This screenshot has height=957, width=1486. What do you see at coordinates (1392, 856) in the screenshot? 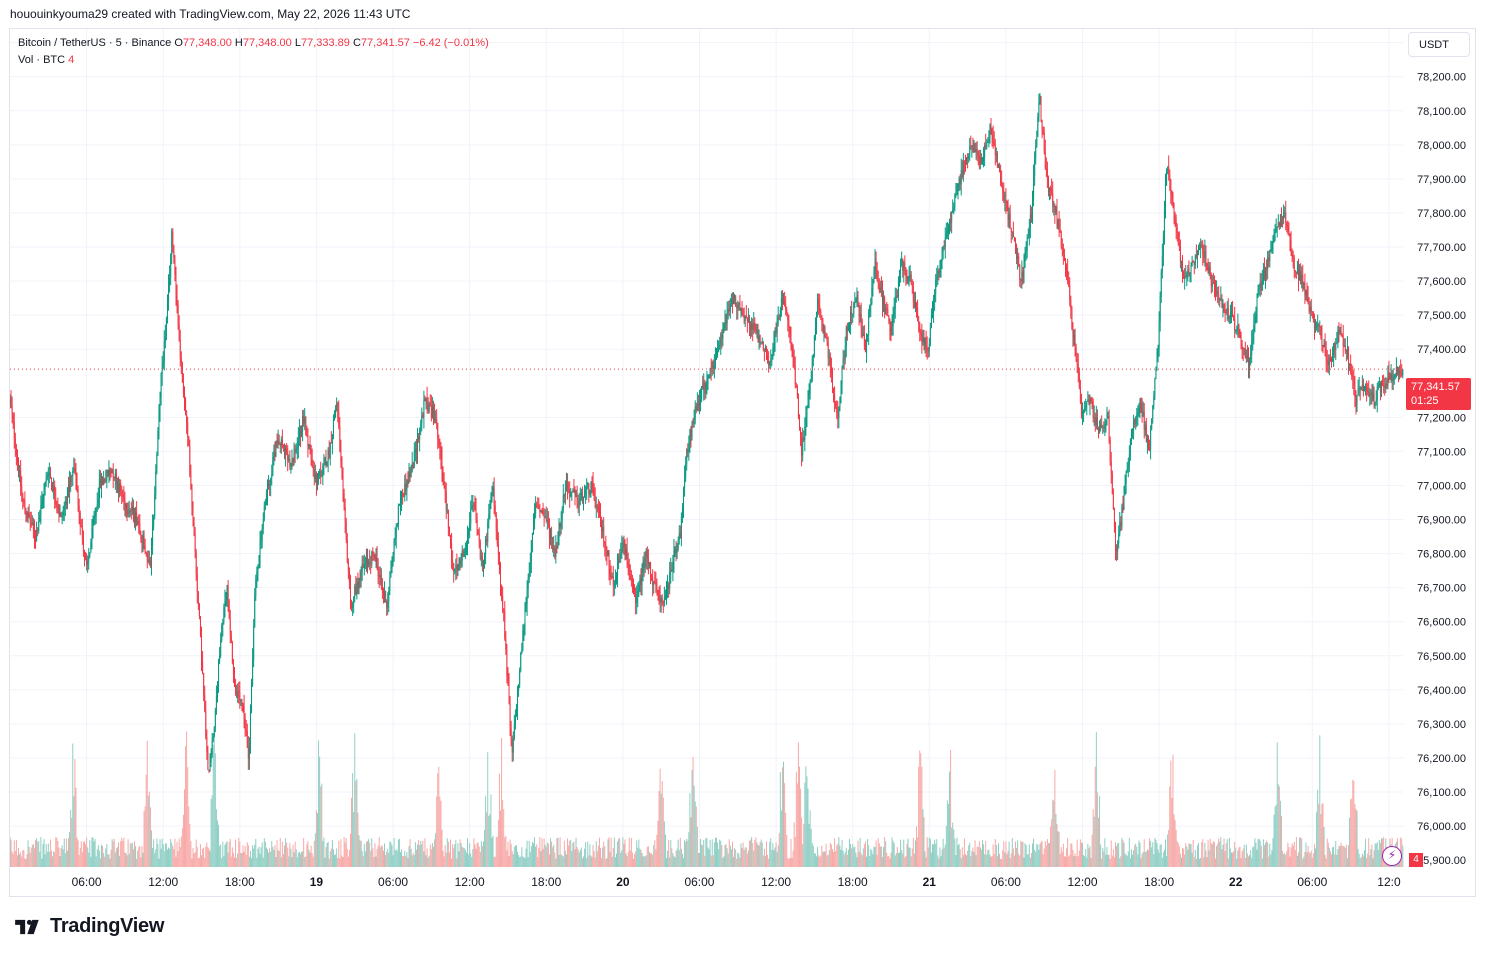
I see `lightning-icon: ⚡` at bounding box center [1392, 856].